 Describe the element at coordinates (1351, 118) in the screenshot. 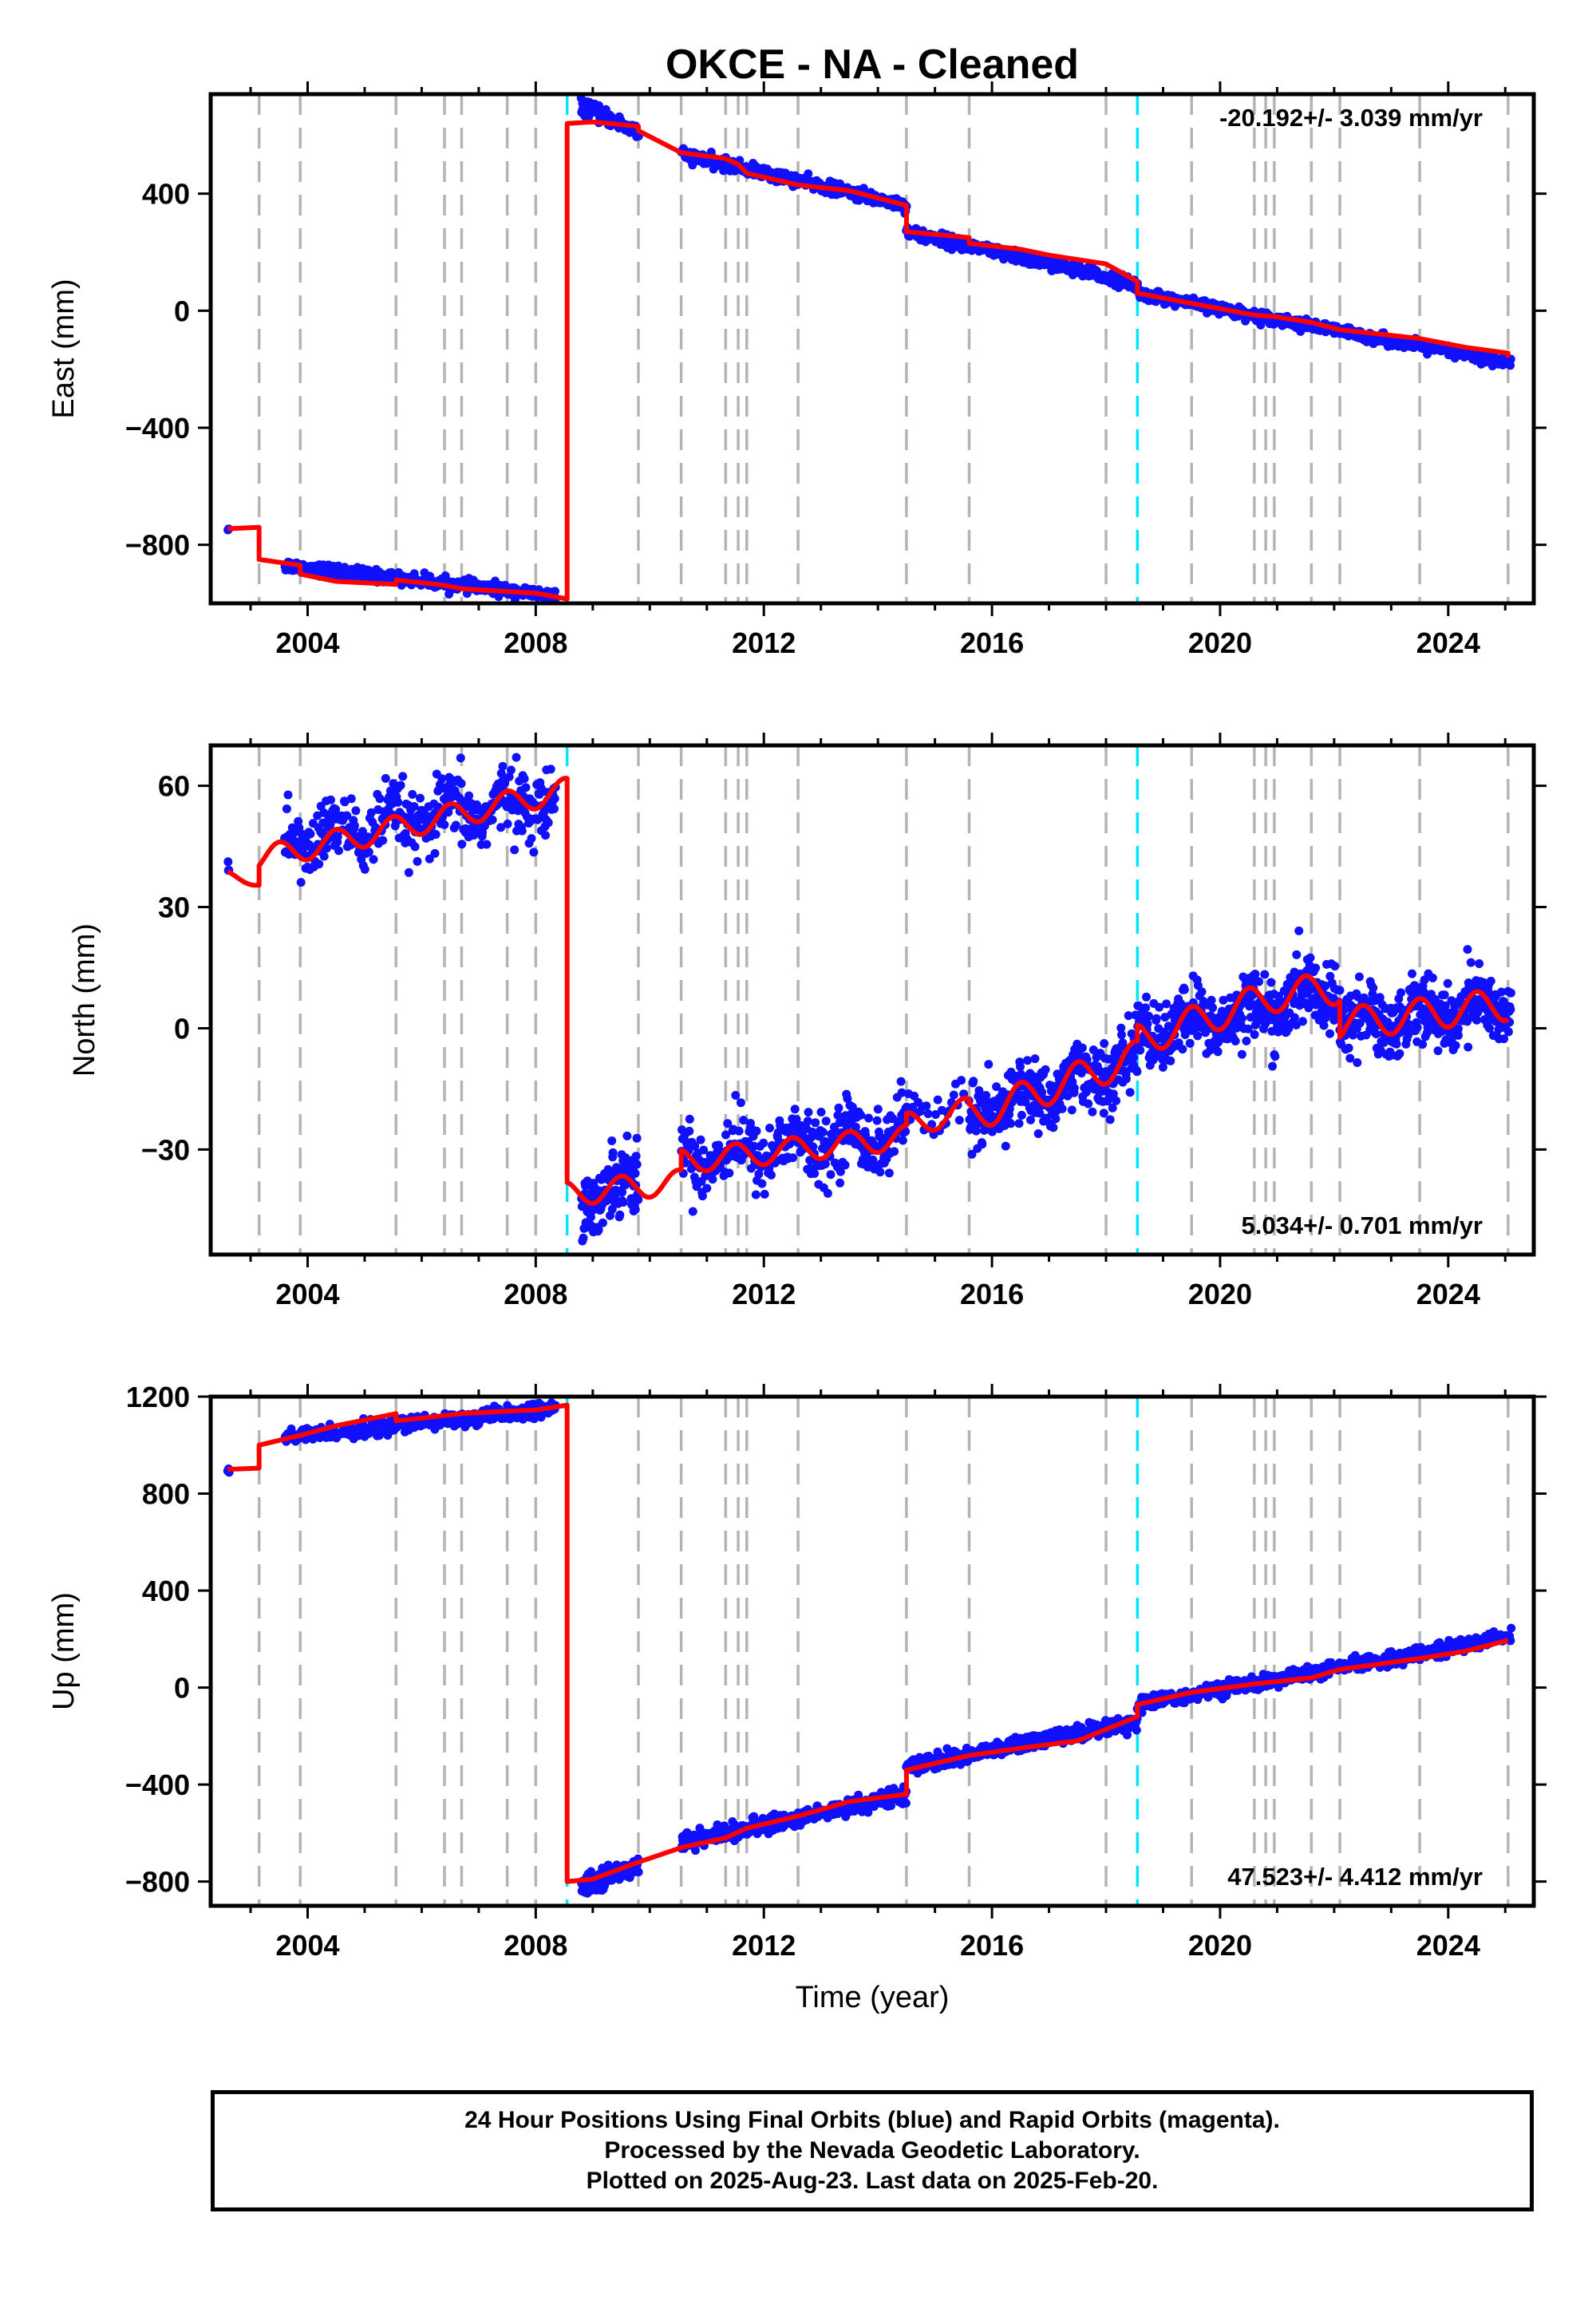

I see `east-rate-label: -20.192+/- 3.039 mm/yr` at that location.